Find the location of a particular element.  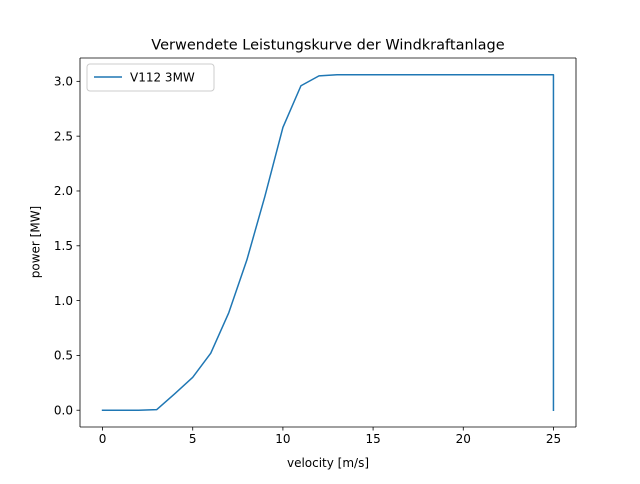

y-tick-label: 0.0 is located at coordinates (63, 410).